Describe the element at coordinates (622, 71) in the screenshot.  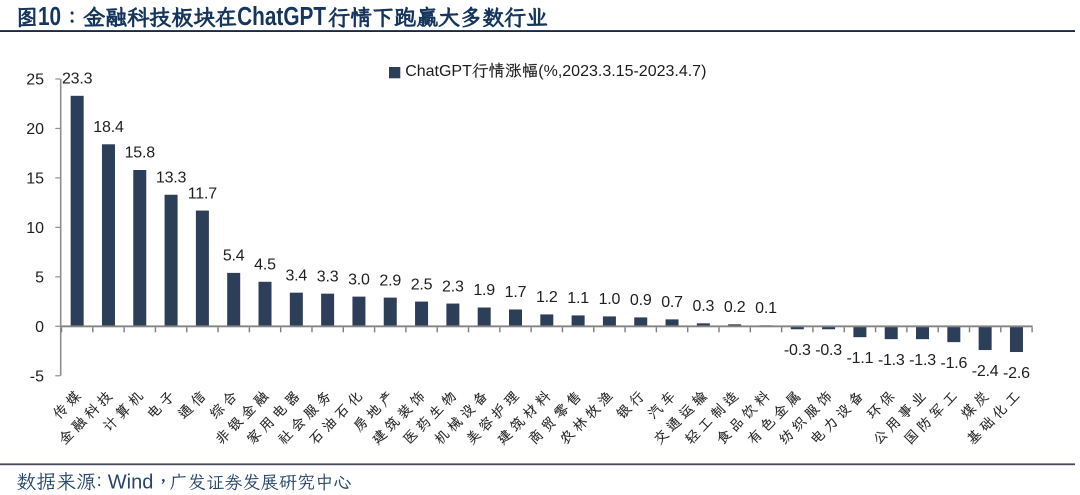
I see `svg-text: (%,2023.3.15-2023.4.7)` at that location.